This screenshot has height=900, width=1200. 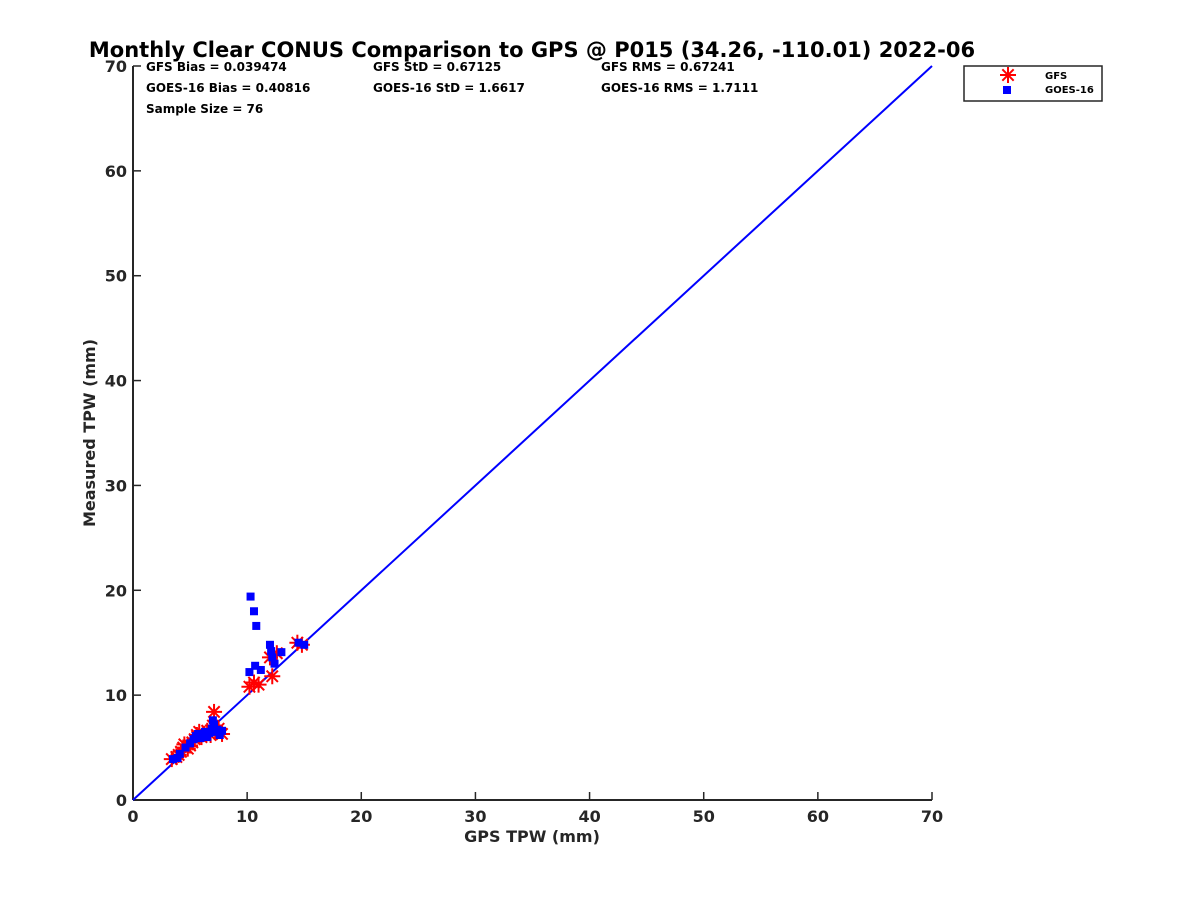 What do you see at coordinates (116, 381) in the screenshot?
I see `y-tick-label: 40` at bounding box center [116, 381].